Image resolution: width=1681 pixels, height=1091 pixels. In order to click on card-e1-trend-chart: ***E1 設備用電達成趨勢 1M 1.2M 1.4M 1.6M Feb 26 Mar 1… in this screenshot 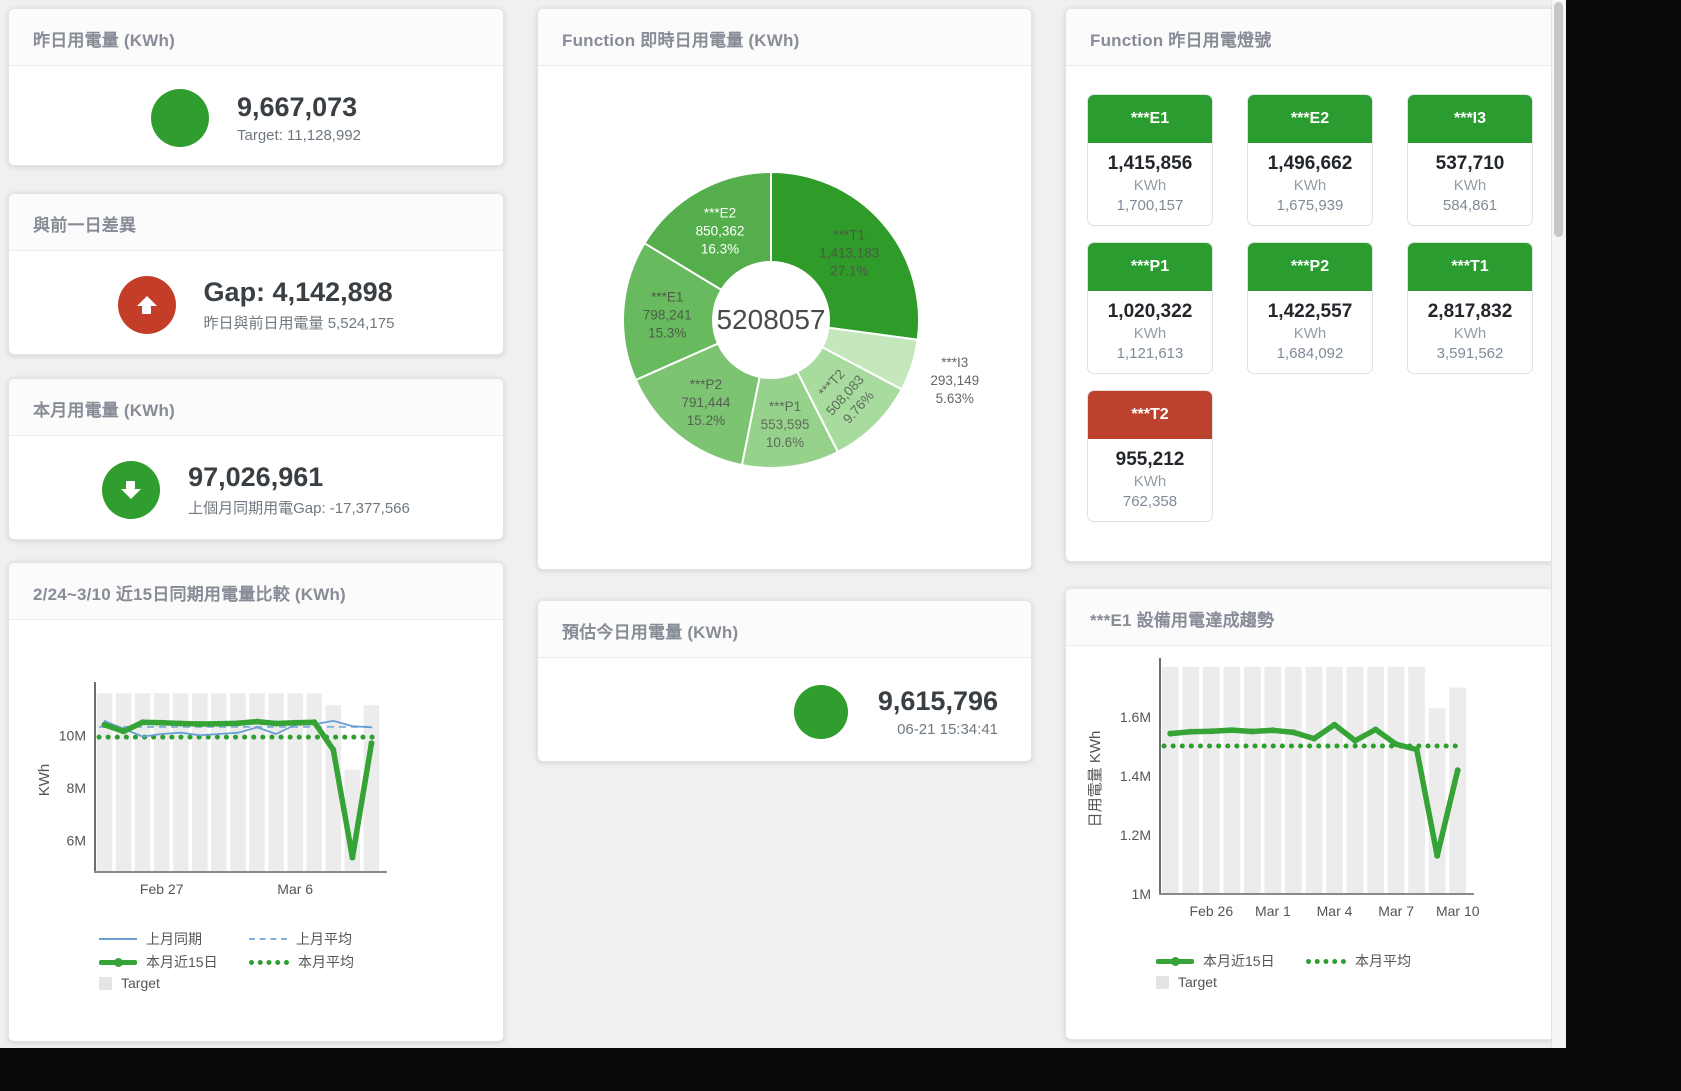, I will do `click(1310, 814)`.